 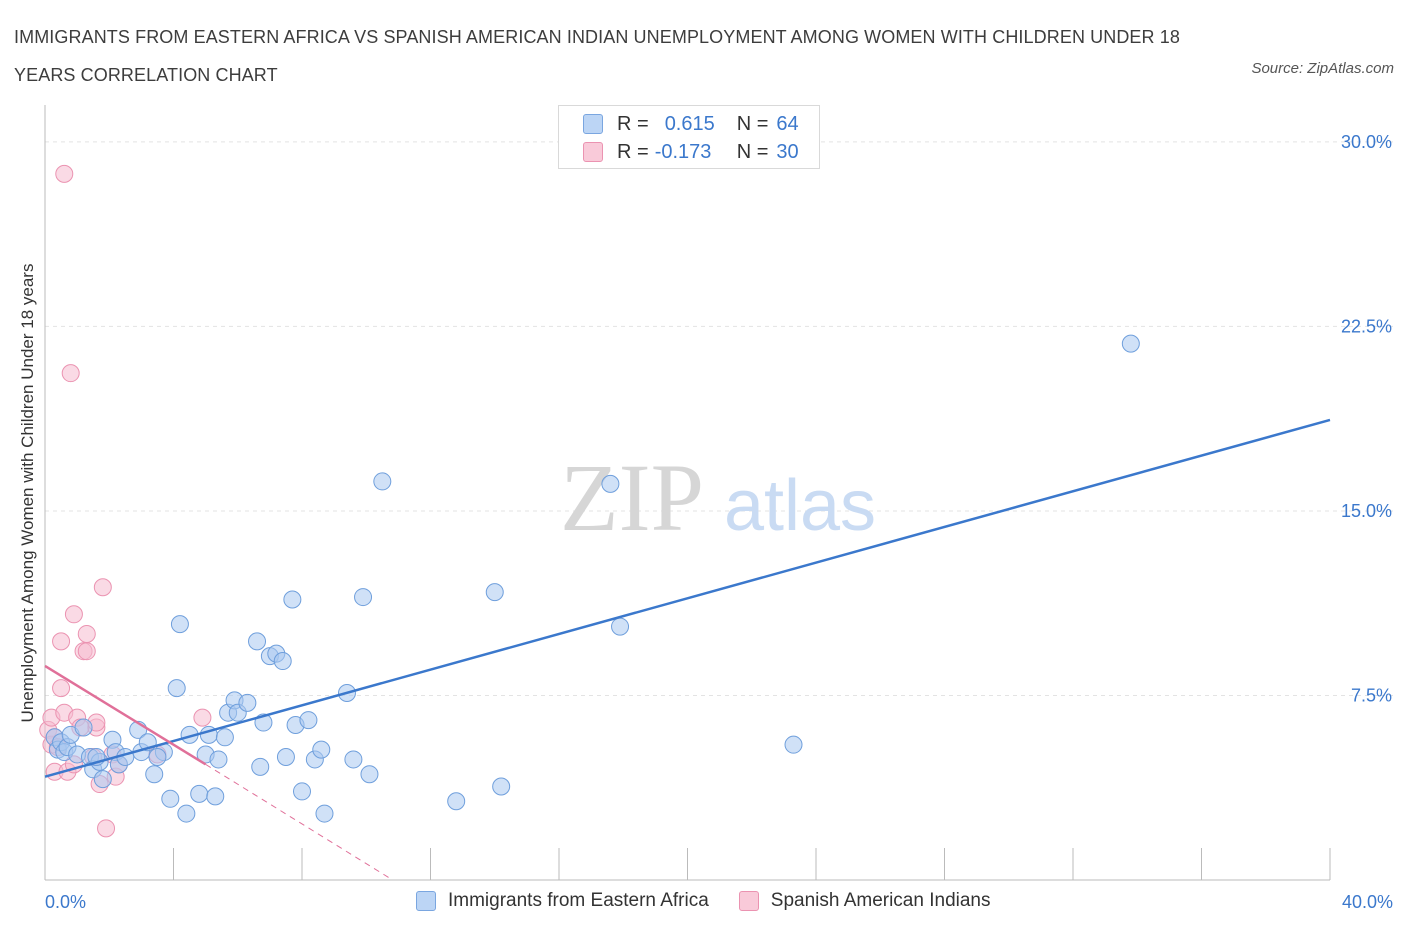 What do you see at coordinates (1367, 902) in the screenshot?
I see `x-tick-label: 40.0%` at bounding box center [1367, 902].